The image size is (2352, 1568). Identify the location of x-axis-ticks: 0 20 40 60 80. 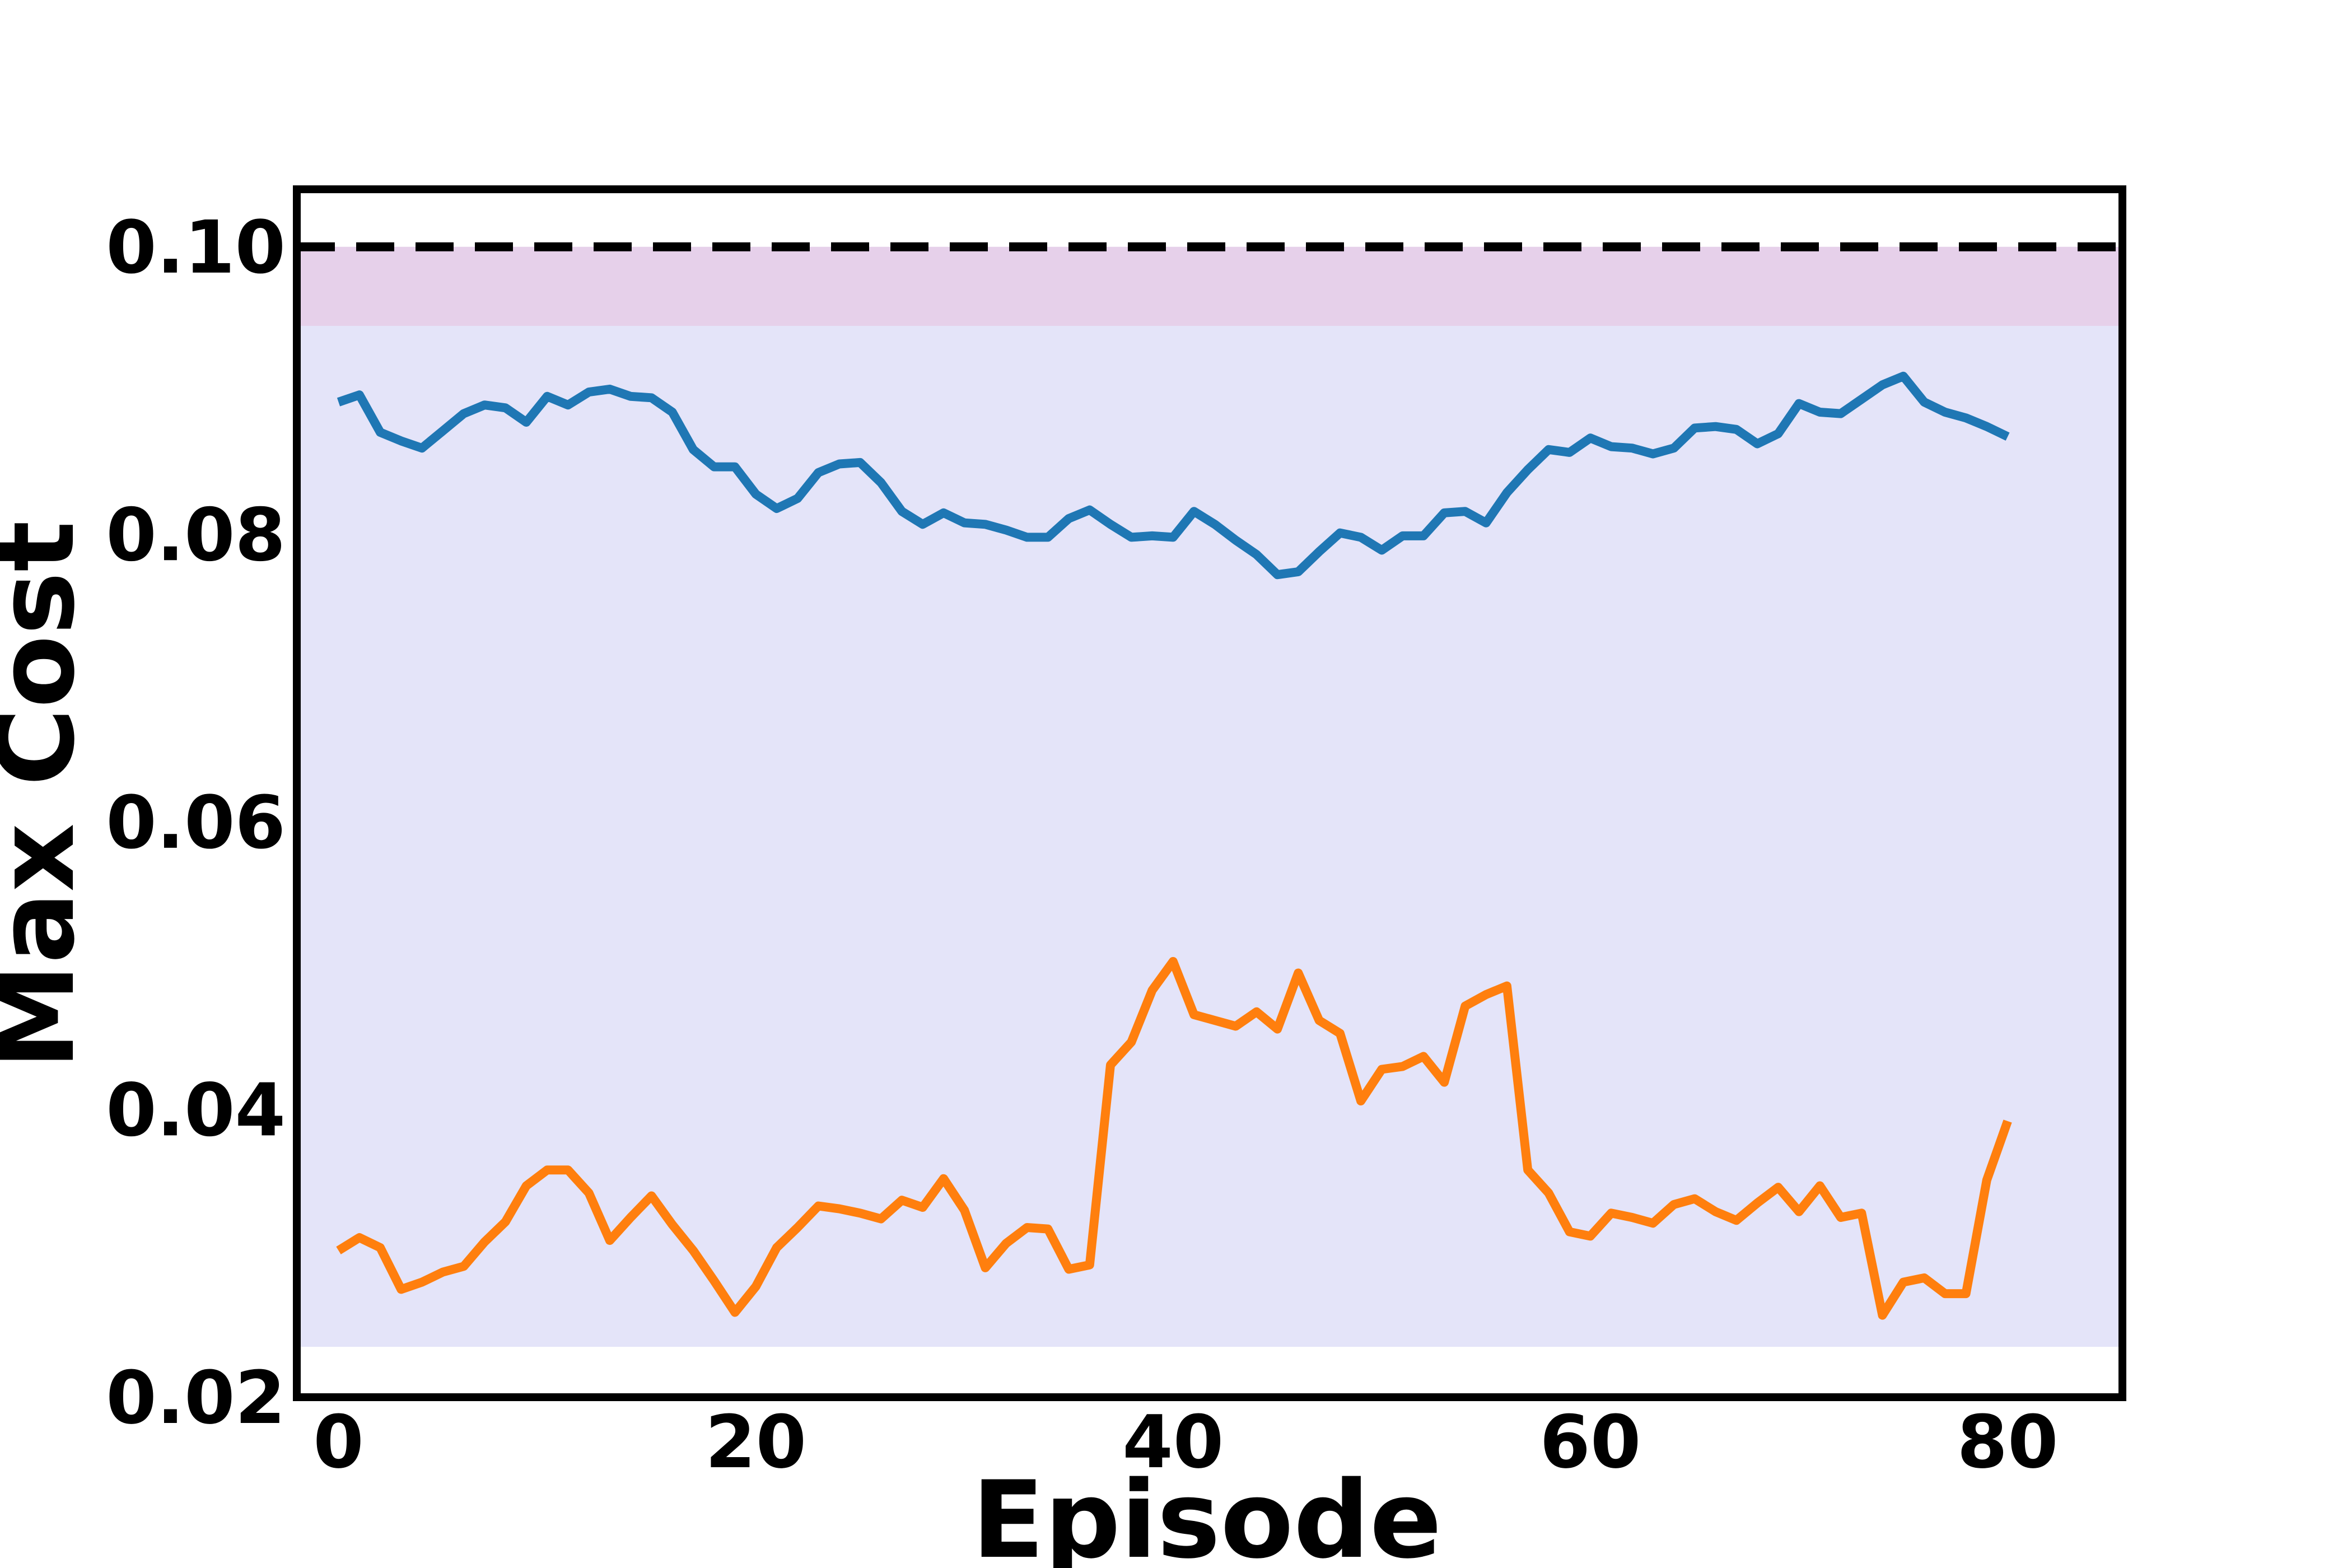
(1186, 1442).